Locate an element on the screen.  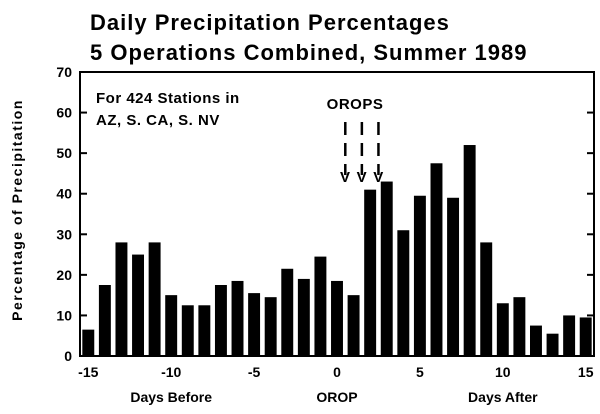
y-axis-label: Percentage of Precipitation is located at coordinates (17, 210).